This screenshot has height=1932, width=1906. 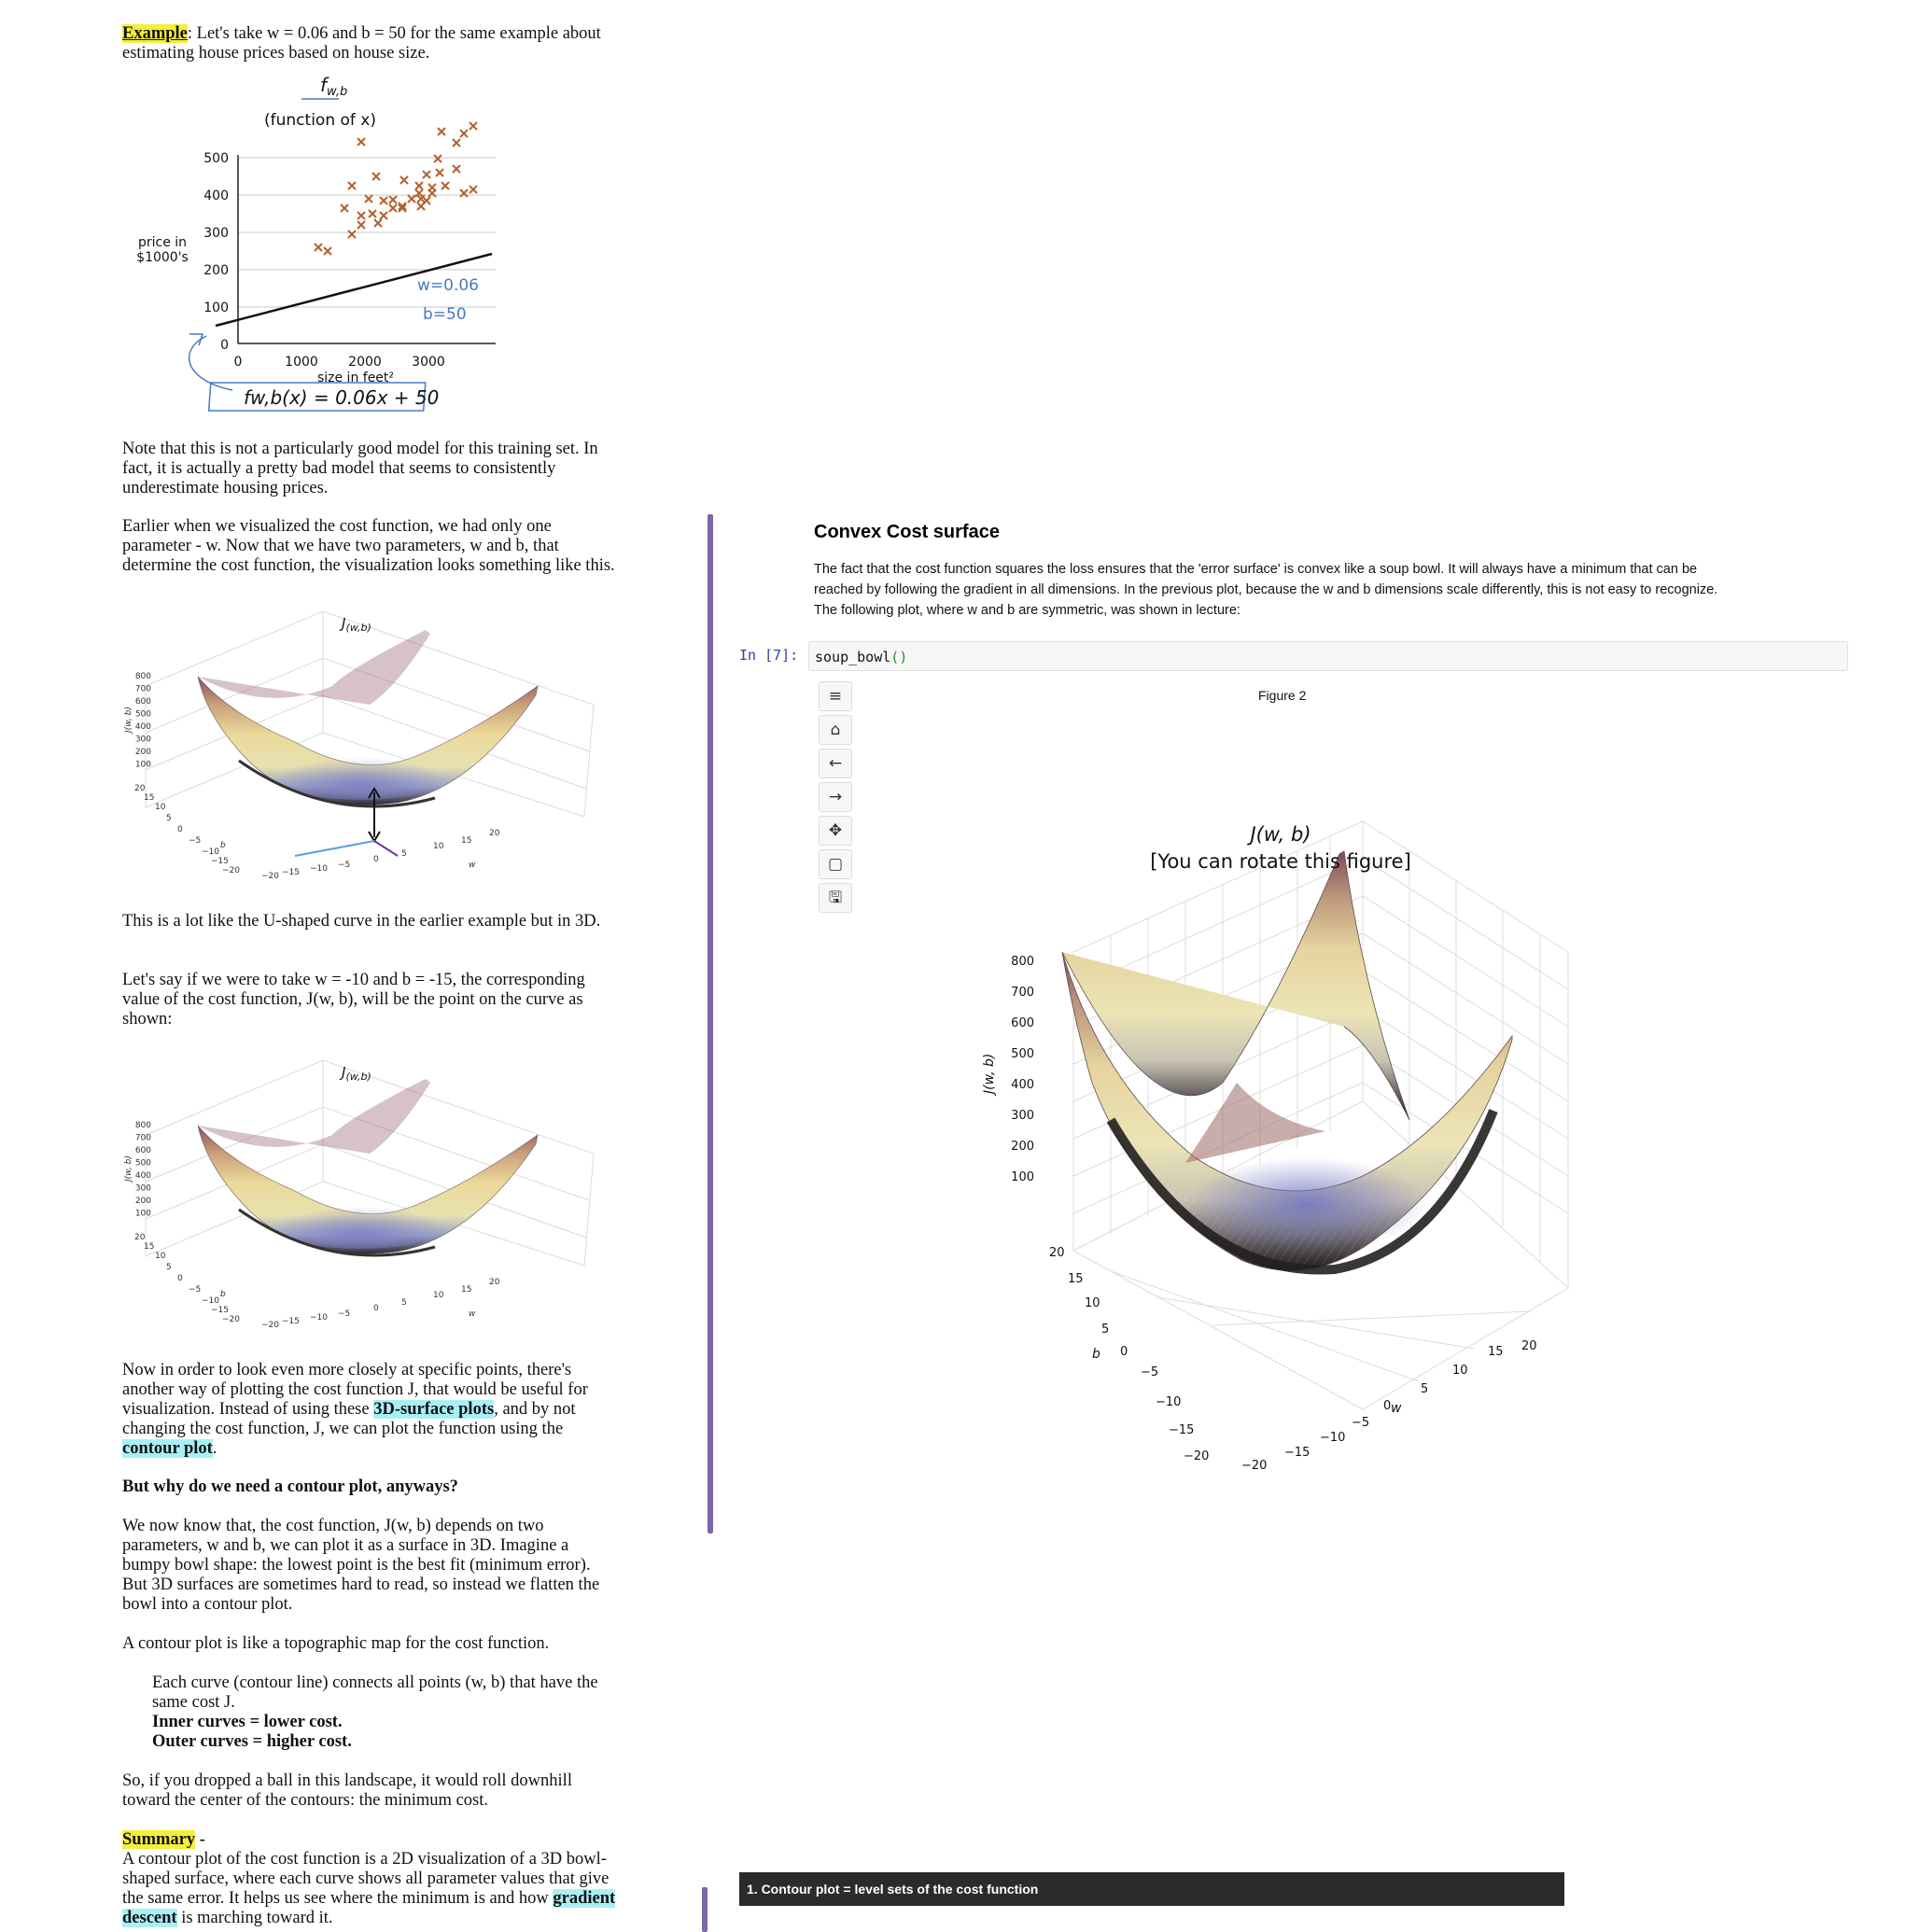 I want to click on z-tick-label: 800, so click(x=143, y=676).